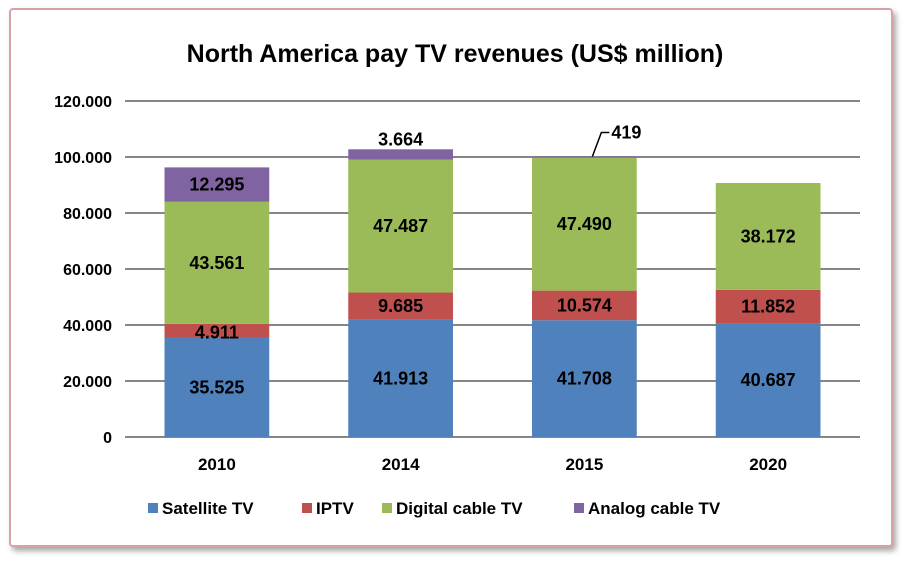  I want to click on data-label: 38.172, so click(768, 236).